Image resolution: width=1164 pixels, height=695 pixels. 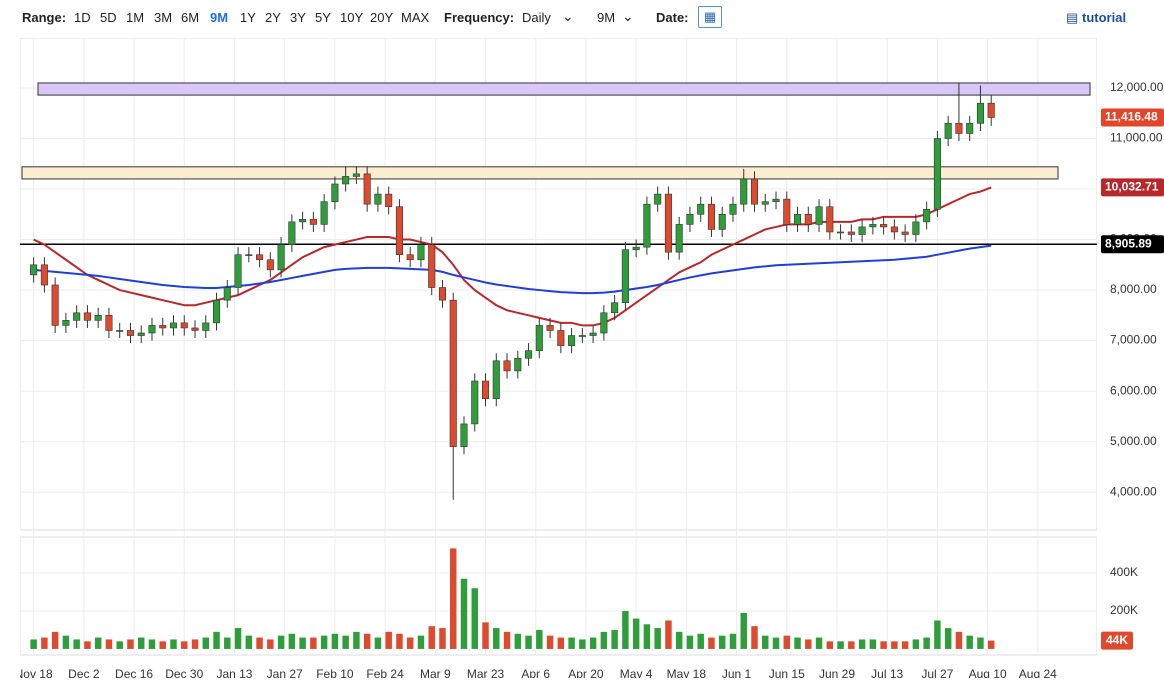 I want to click on range-button: 3Y, so click(x=298, y=17).